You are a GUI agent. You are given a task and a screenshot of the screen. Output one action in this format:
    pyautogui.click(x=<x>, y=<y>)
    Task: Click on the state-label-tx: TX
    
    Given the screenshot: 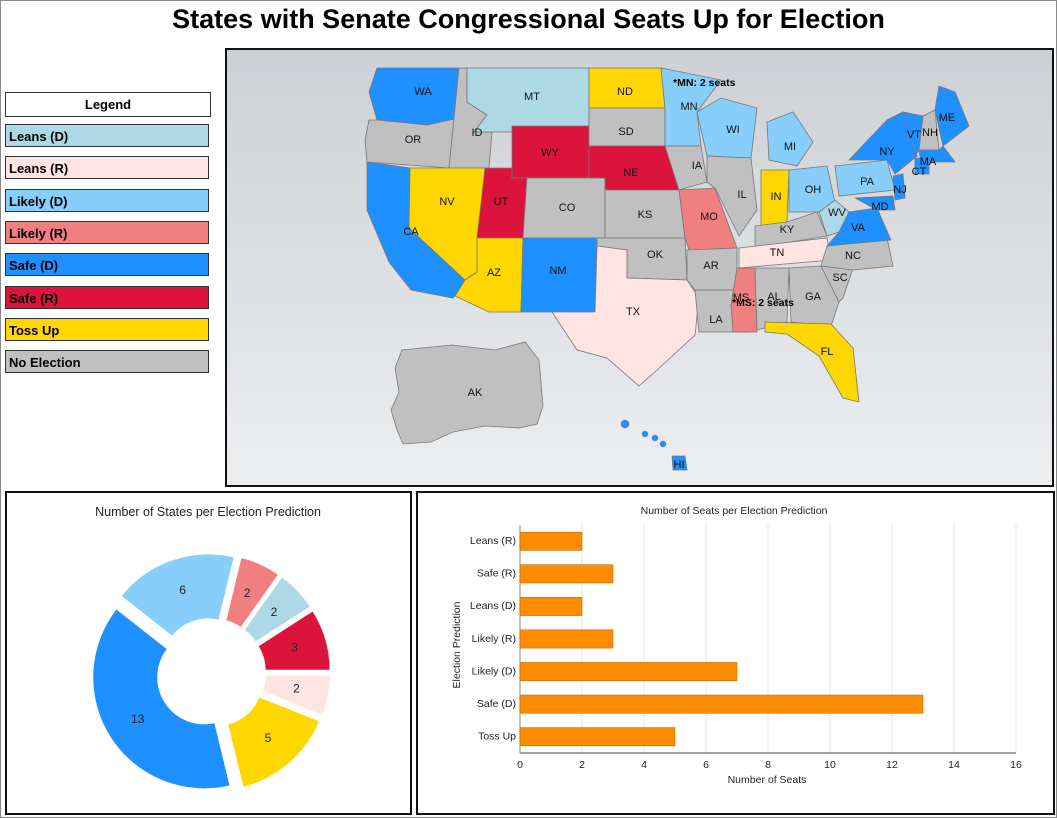 What is the action you would take?
    pyautogui.click(x=633, y=312)
    